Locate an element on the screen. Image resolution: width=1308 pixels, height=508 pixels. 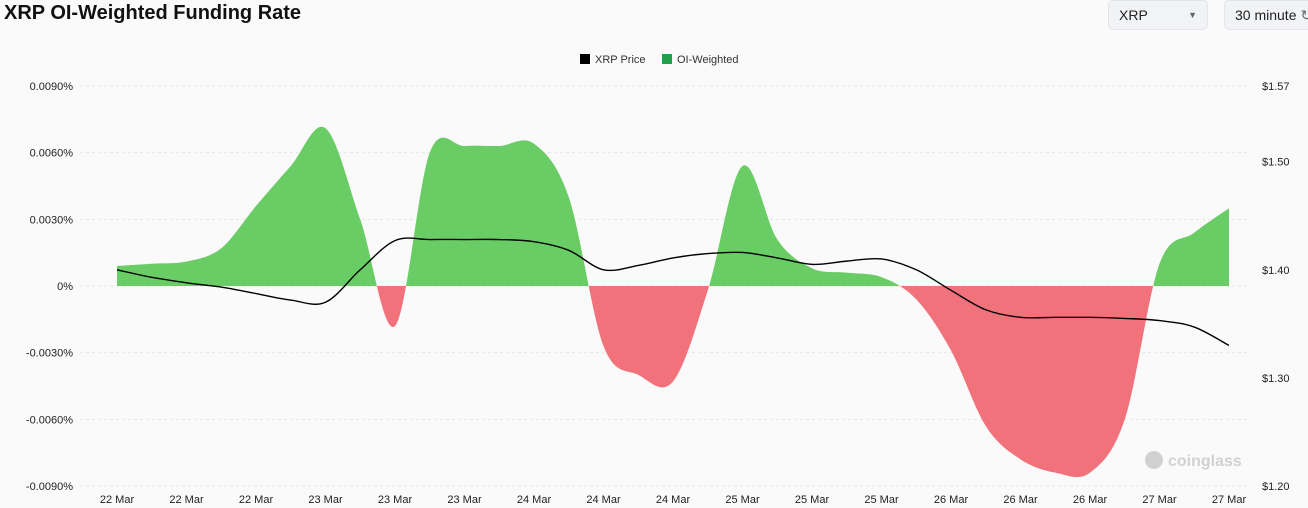
coinglass-logo-icon is located at coordinates (1154, 460).